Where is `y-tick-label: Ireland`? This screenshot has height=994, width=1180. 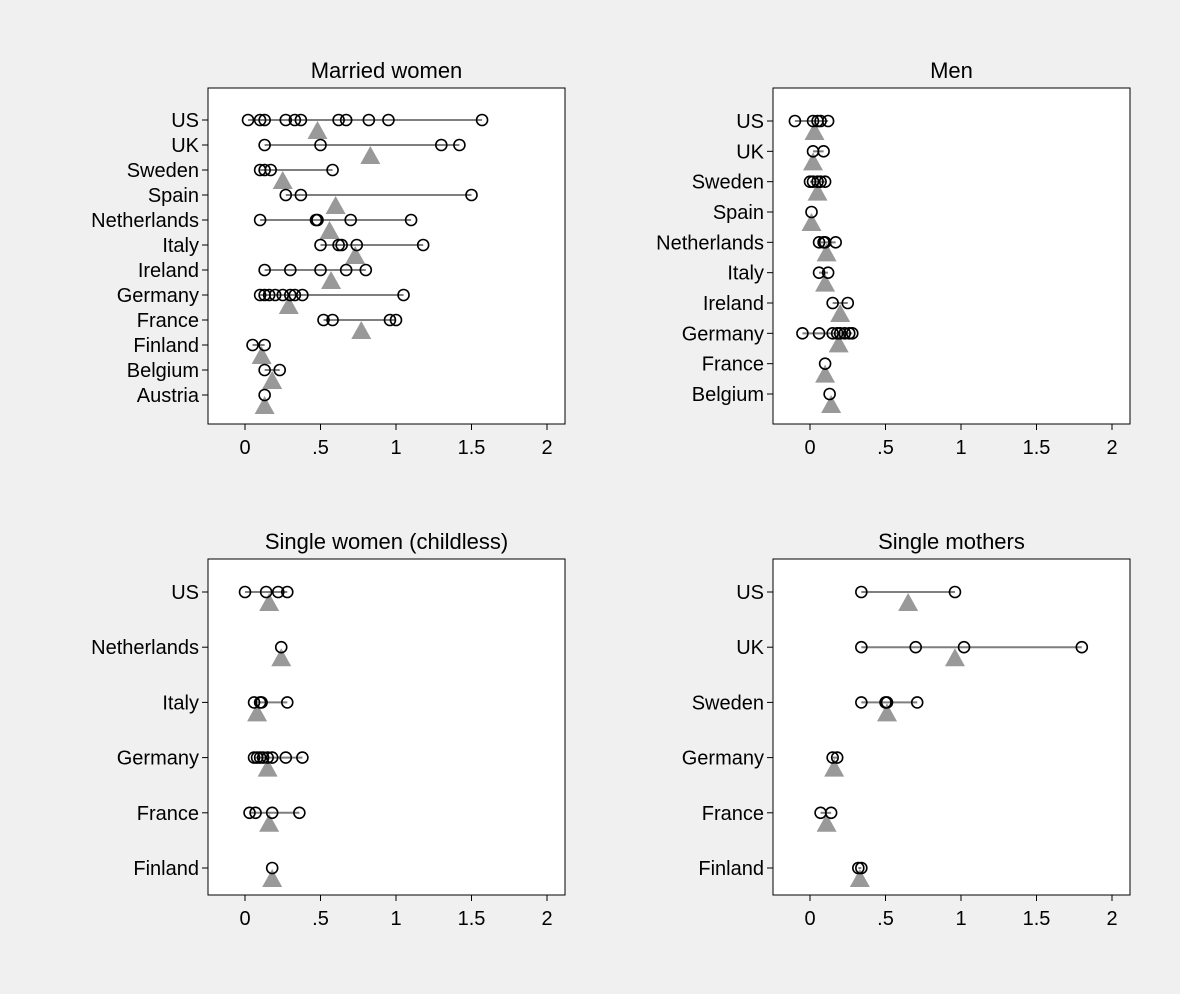
y-tick-label: Ireland is located at coordinates (733, 304).